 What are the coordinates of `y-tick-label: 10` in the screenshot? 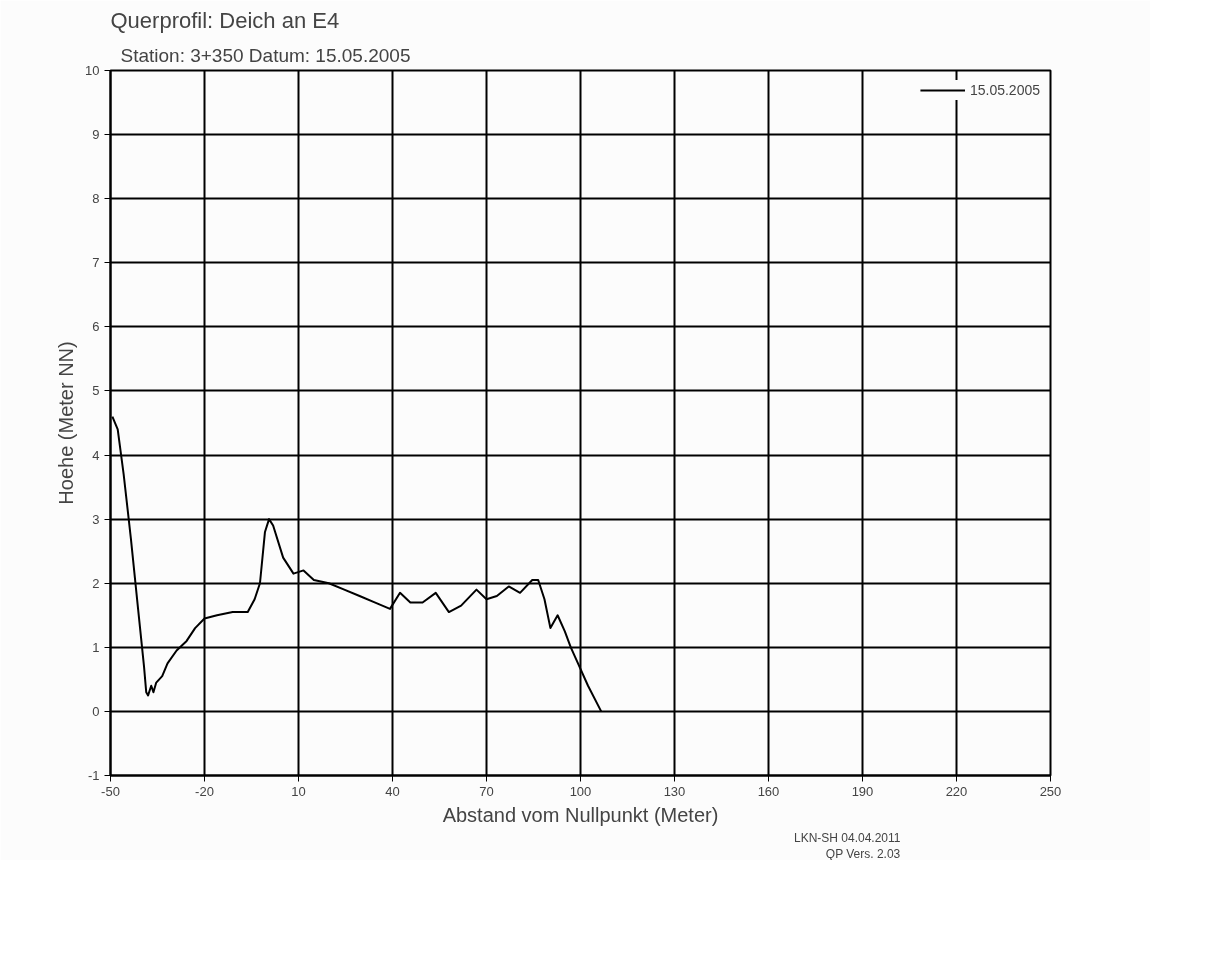 It's located at (92, 70).